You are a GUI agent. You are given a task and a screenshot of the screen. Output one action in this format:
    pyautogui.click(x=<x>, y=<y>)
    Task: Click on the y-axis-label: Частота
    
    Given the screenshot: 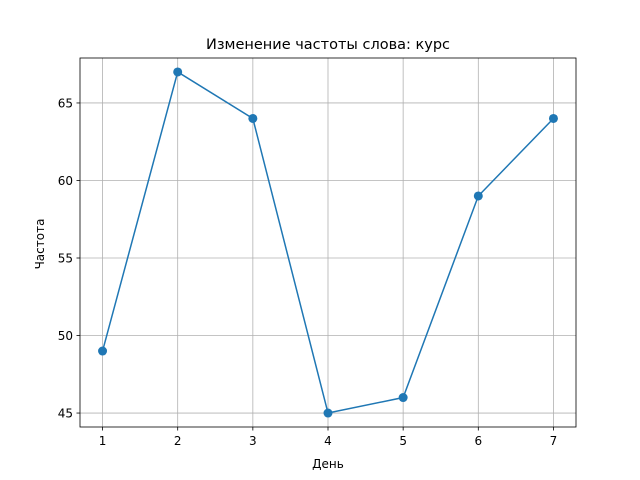 What is the action you would take?
    pyautogui.click(x=40, y=244)
    